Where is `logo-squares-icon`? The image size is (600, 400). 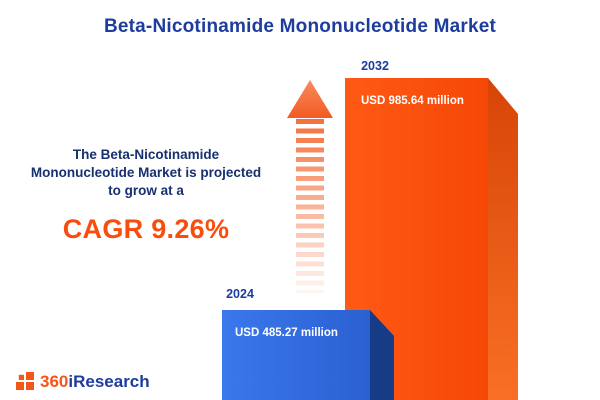
logo-squares-icon is located at coordinates (25, 381).